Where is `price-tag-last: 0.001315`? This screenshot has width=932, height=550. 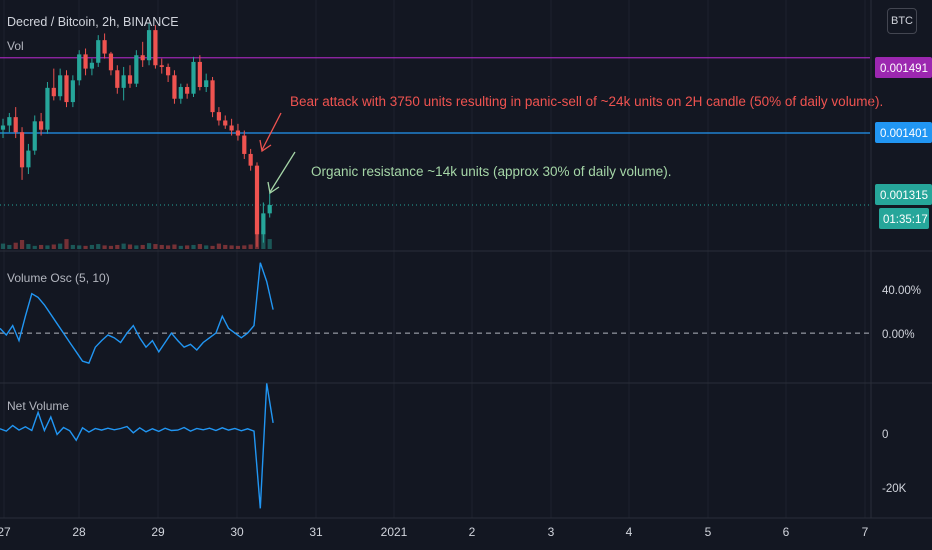 price-tag-last: 0.001315 is located at coordinates (903, 194).